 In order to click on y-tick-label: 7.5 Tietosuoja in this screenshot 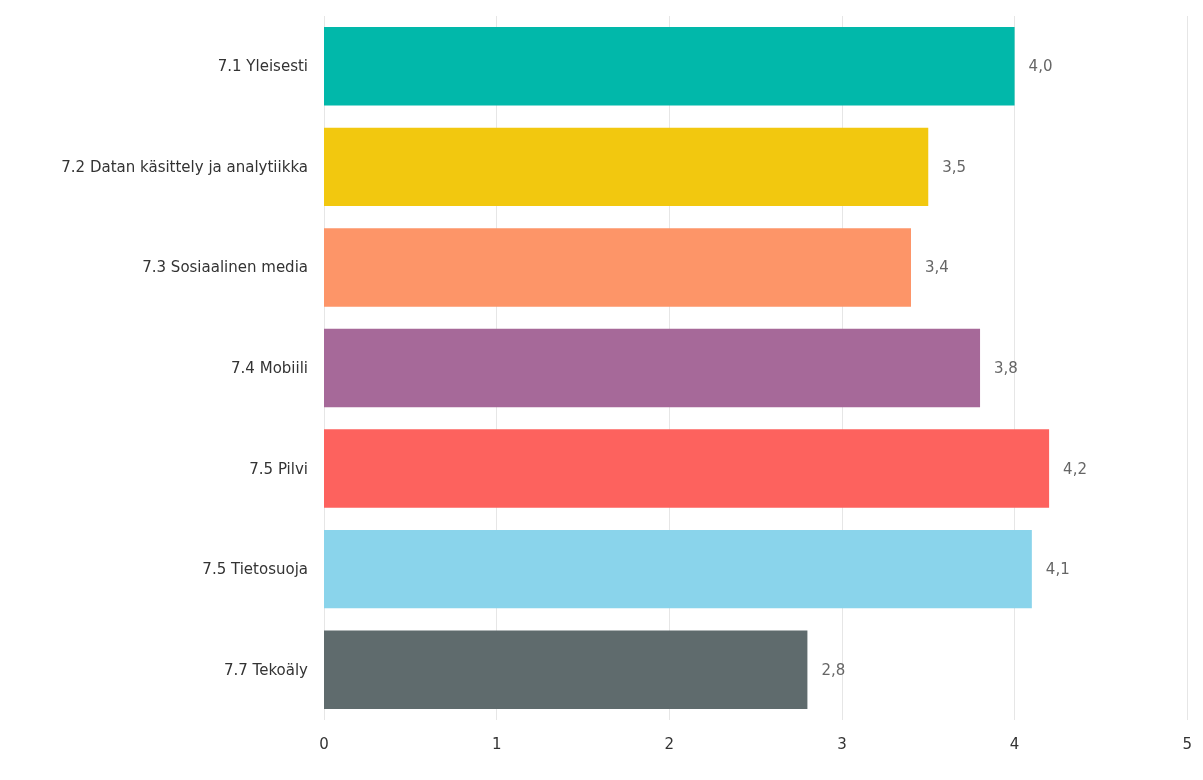, I will do `click(255, 569)`.